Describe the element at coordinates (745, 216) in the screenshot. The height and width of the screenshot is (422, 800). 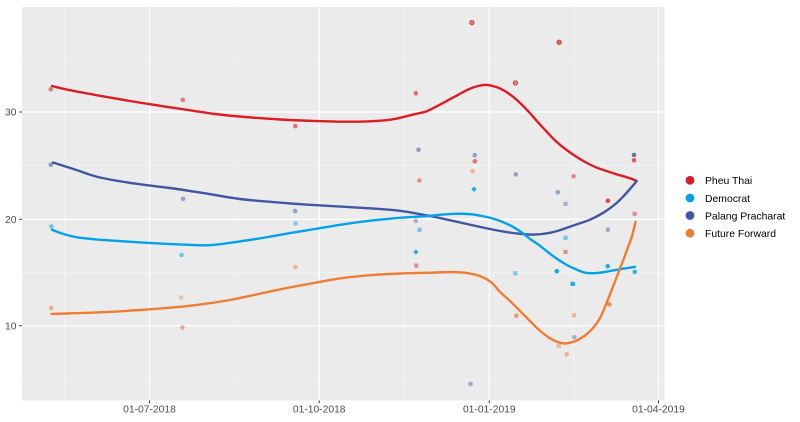
I see `svg-text: Palang Pracharat` at that location.